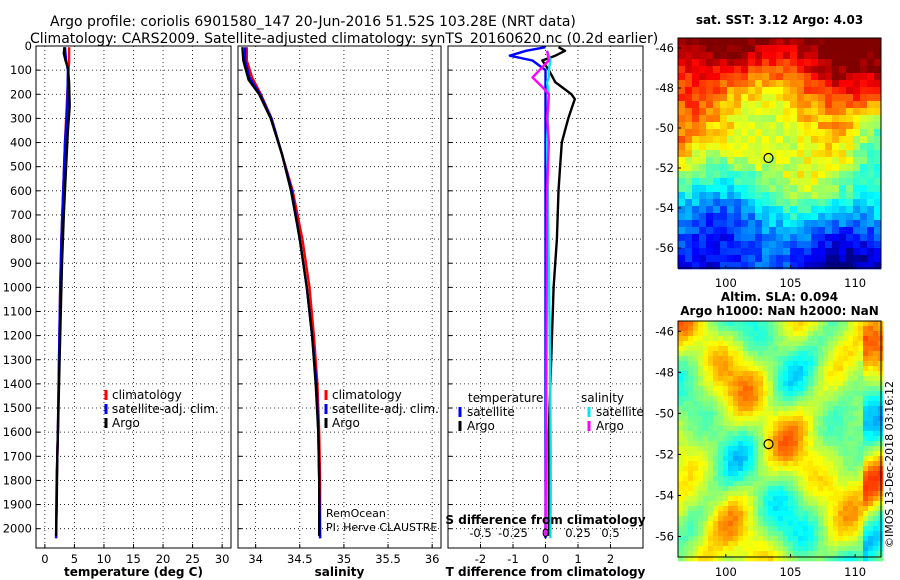 The image size is (900, 580). I want to click on y-tick-label: 800, so click(21, 239).